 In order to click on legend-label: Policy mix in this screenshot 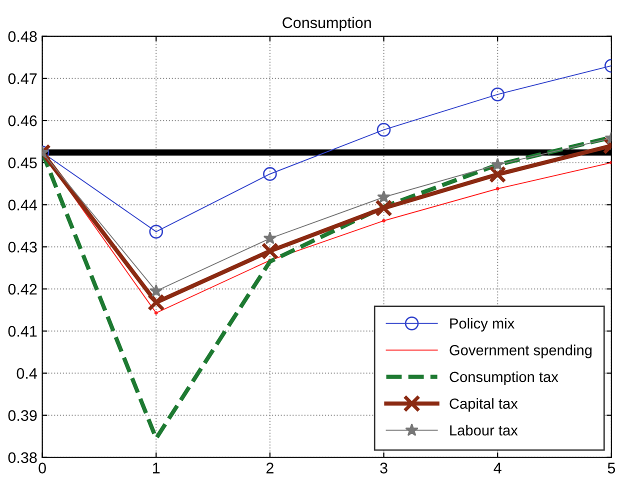, I will do `click(482, 325)`.